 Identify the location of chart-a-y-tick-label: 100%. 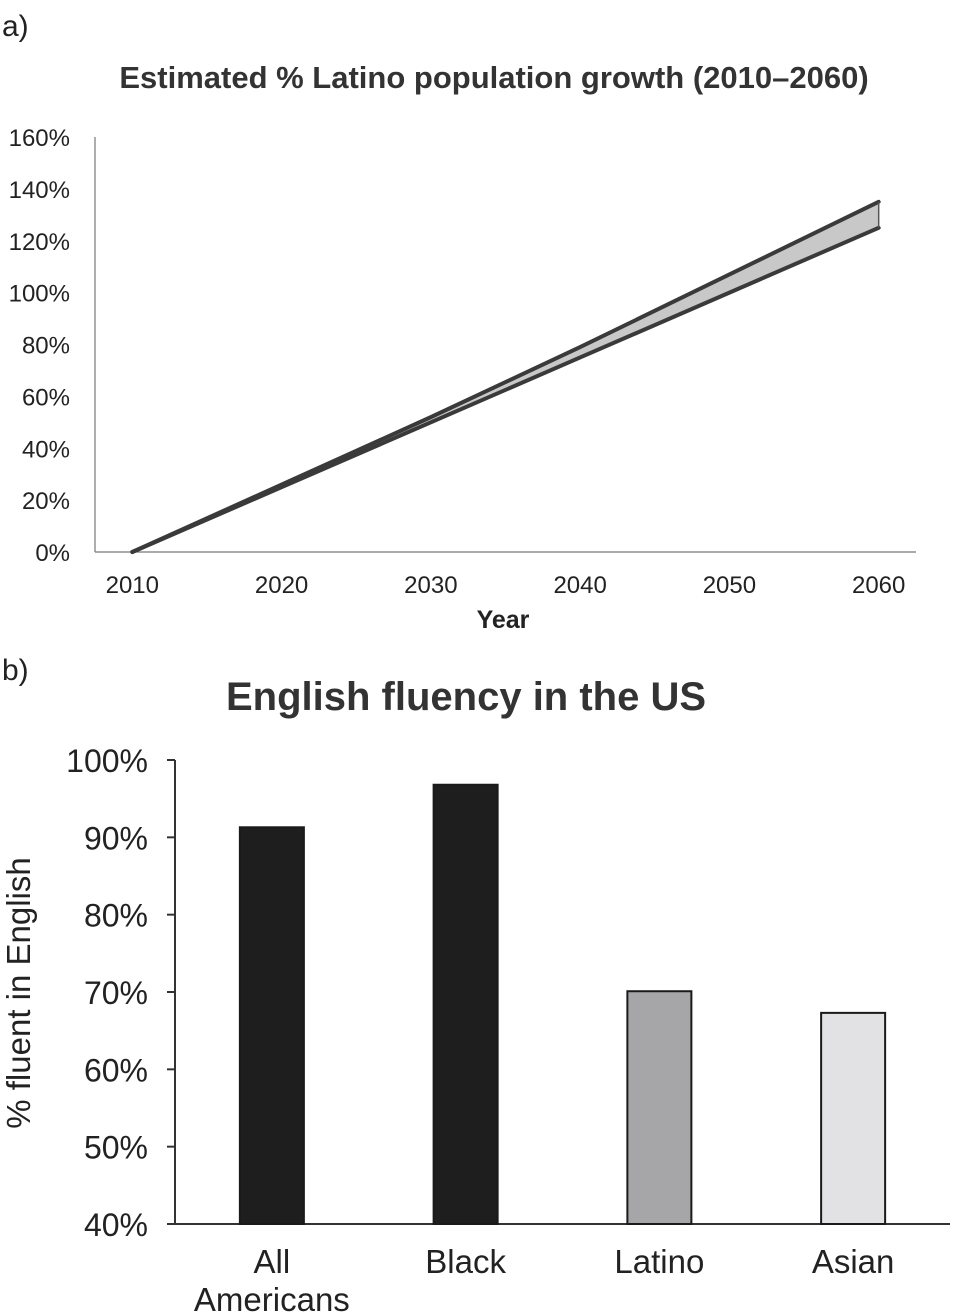
(39, 294).